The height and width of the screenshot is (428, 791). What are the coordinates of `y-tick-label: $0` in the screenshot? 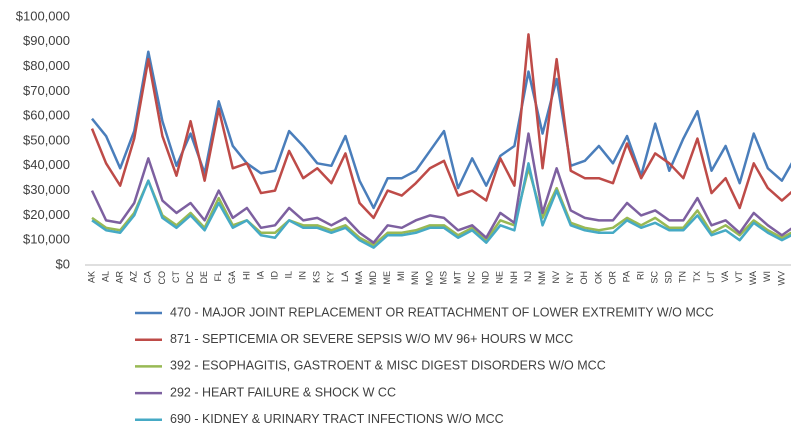 It's located at (63, 263).